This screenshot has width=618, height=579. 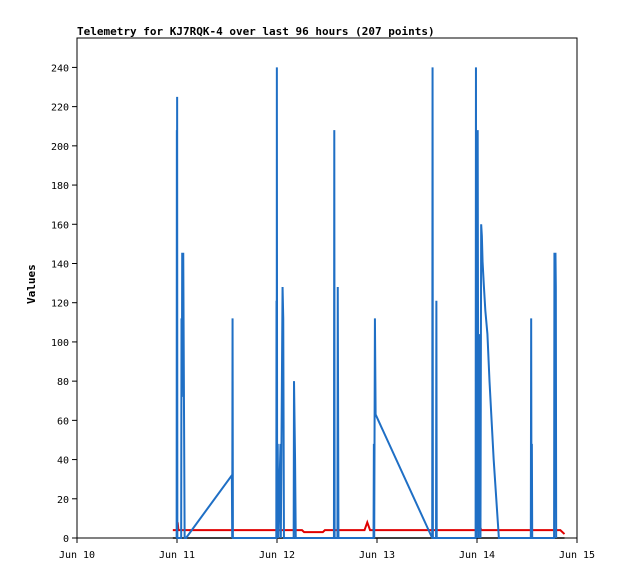 I want to click on y-axis: 0 20 40 60 80 100 120 140 160 180 200 220 240, so click(x=64, y=304).